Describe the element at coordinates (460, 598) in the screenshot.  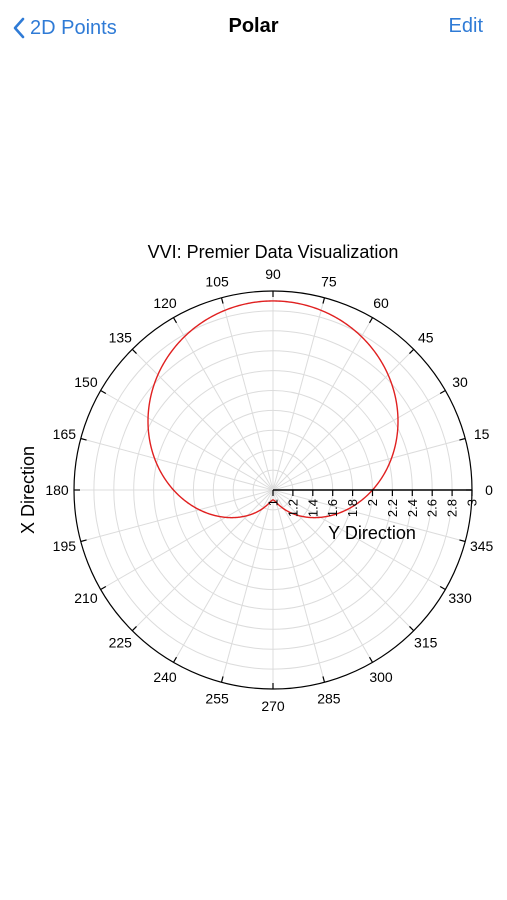
I see `angle-tick-label: 330` at that location.